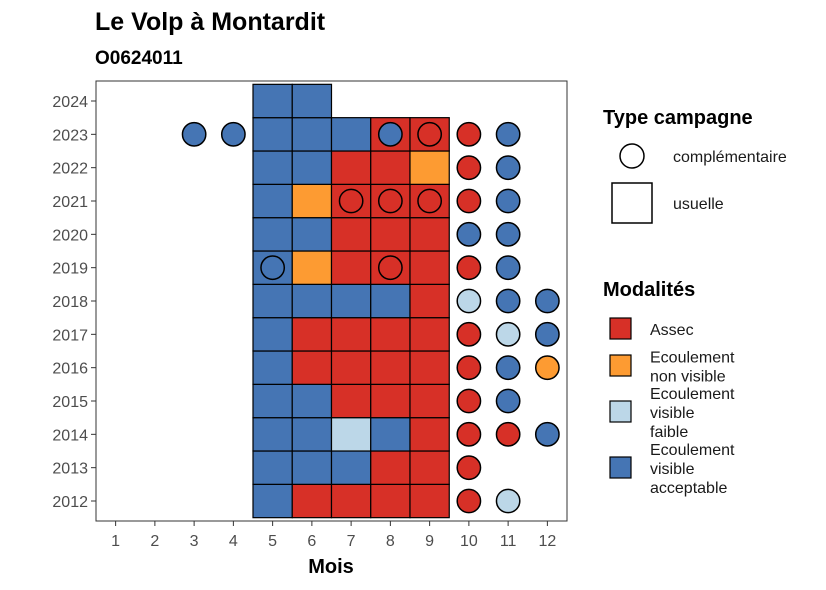 This screenshot has height=590, width=826. Describe the element at coordinates (620, 411) in the screenshot. I see `legend-swatch-ecoulement-visible-faible` at that location.